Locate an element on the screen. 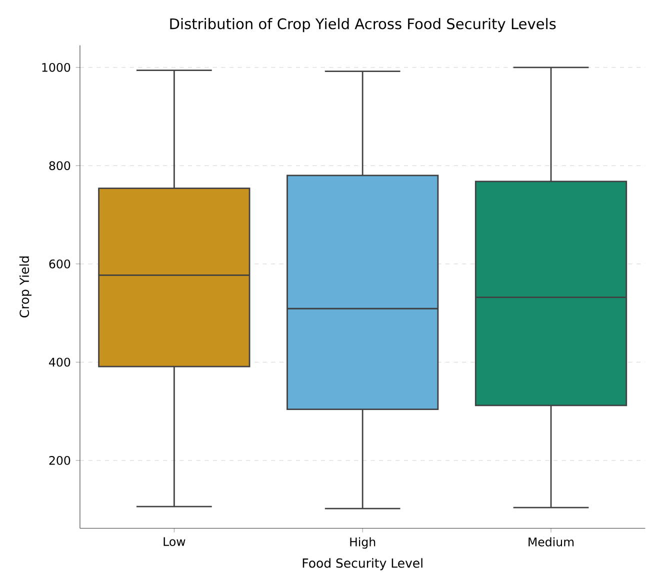 The image size is (646, 575). chart-title: Distribution of Crop Yield Across Food Security Levels is located at coordinates (363, 25).